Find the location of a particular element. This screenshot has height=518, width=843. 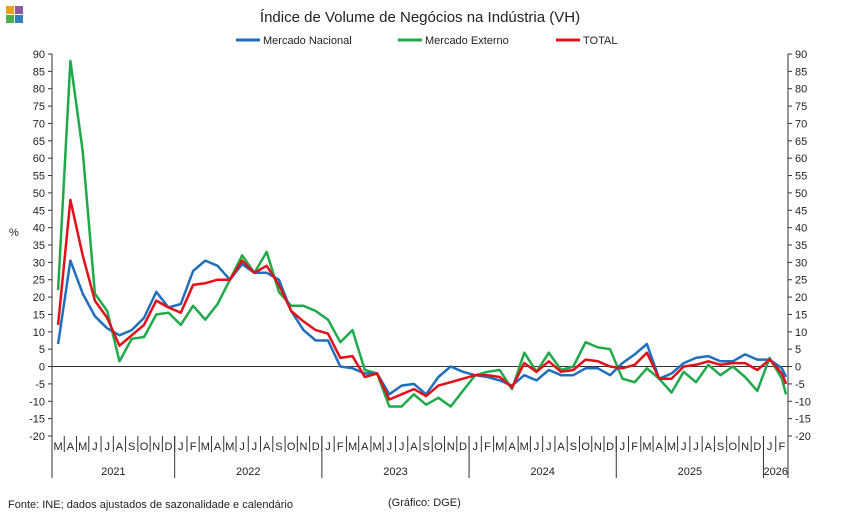

y-tick-label-left: 15 is located at coordinates (39, 315).